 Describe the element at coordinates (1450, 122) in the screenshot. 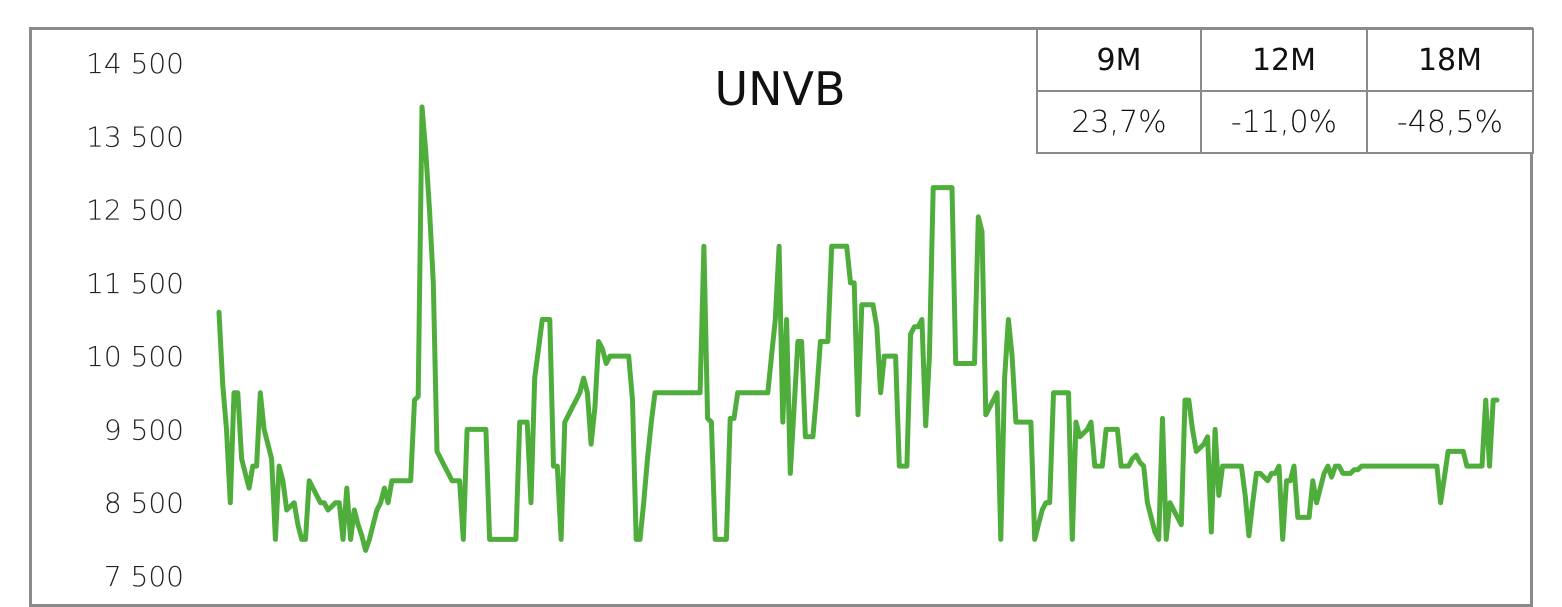

I see `period-value-18m: -48,5%` at that location.